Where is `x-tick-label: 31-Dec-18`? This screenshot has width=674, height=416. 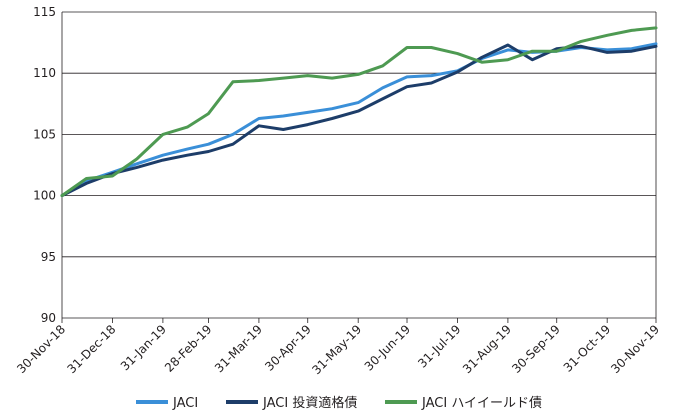
x-tick-label: 31-Dec-18 is located at coordinates (92, 349).